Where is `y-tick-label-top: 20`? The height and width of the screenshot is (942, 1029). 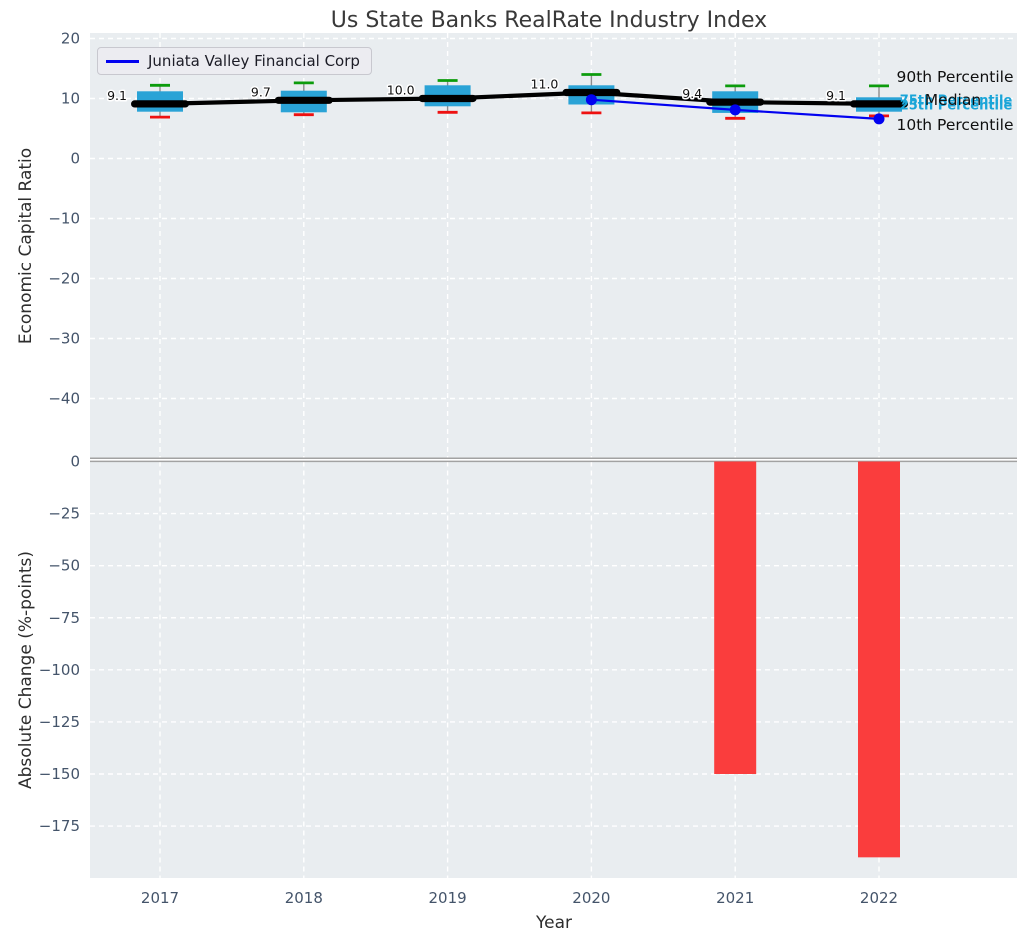
y-tick-label-top: 20 is located at coordinates (70, 39).